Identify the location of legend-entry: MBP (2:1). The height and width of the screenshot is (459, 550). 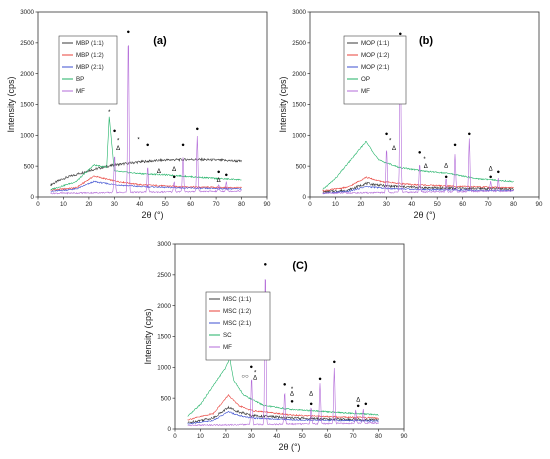
(90, 67).